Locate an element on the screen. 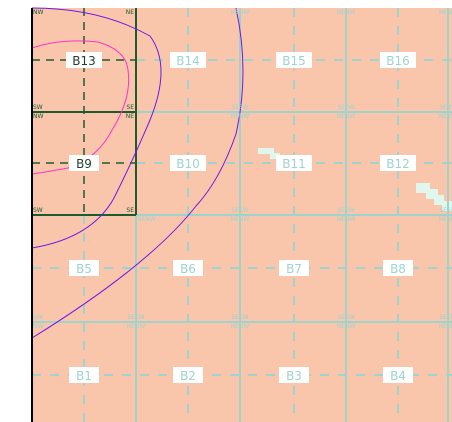 Image resolution: width=452 pixels, height=422 pixels. block-label-text: B10 is located at coordinates (188, 164).